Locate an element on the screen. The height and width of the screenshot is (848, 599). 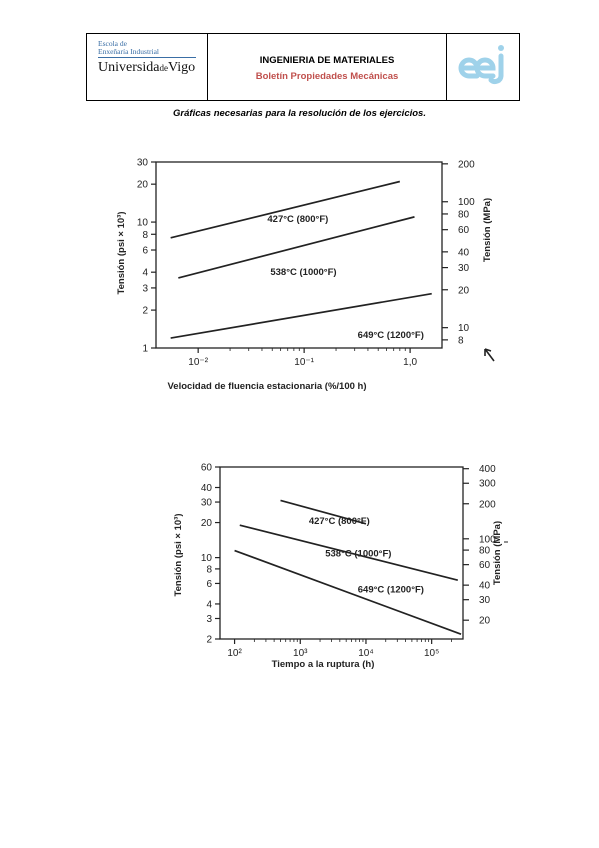
chart2-bottom-axis: 10² 10³ 10⁴ 10⁵ is located at coordinates (339, 649).